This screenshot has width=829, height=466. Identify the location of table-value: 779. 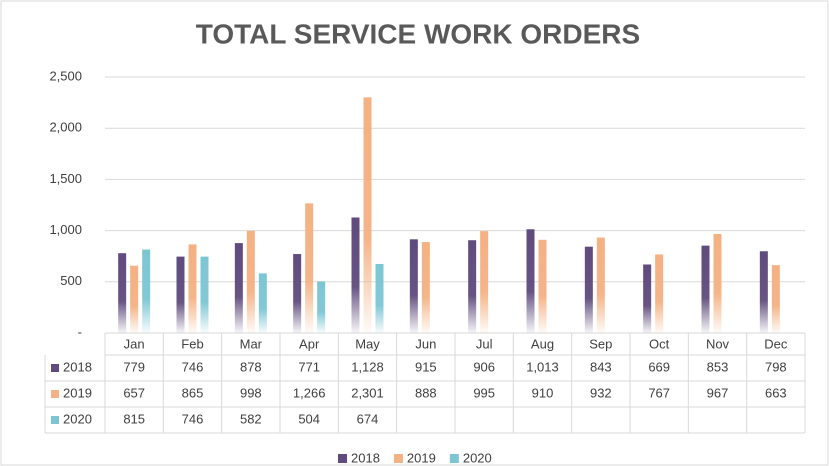
(134, 366).